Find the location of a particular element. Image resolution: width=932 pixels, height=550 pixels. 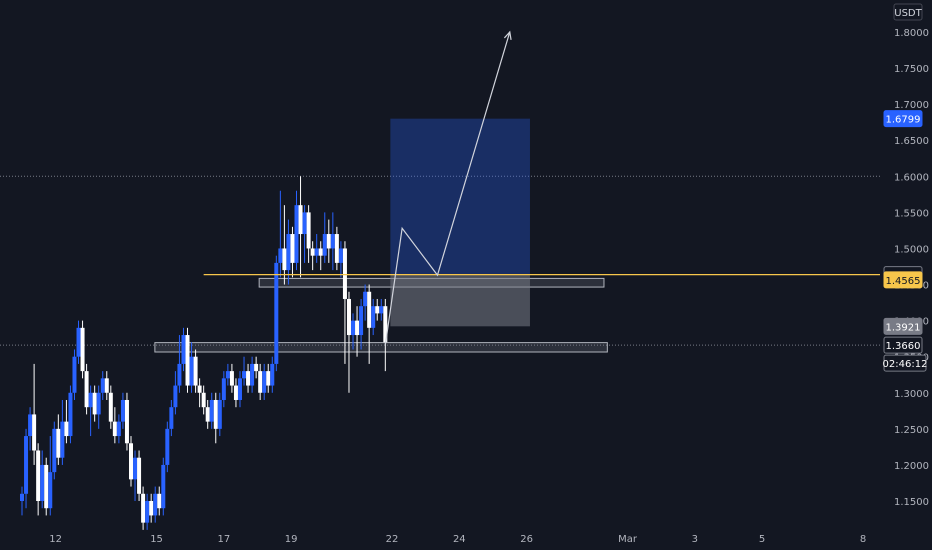

countdown-badge: 02:46:12 is located at coordinates (905, 363).